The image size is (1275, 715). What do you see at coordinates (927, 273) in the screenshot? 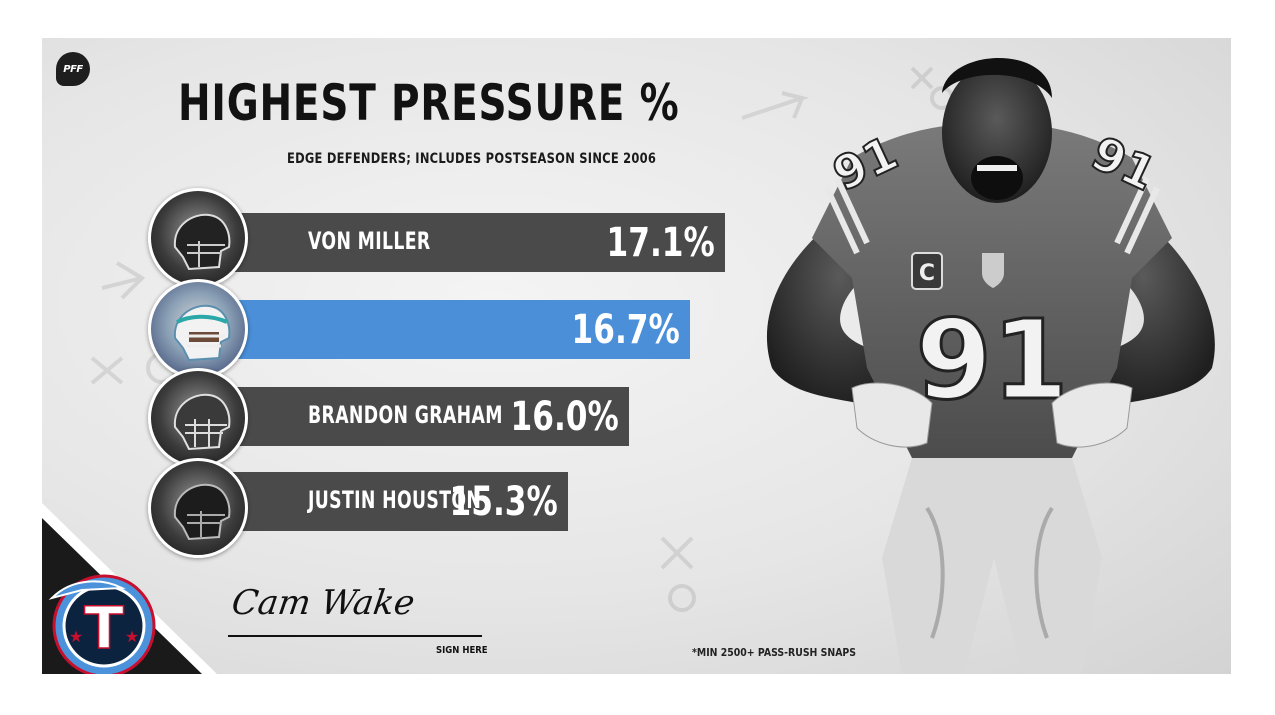
I see `captain-patch: C` at bounding box center [927, 273].